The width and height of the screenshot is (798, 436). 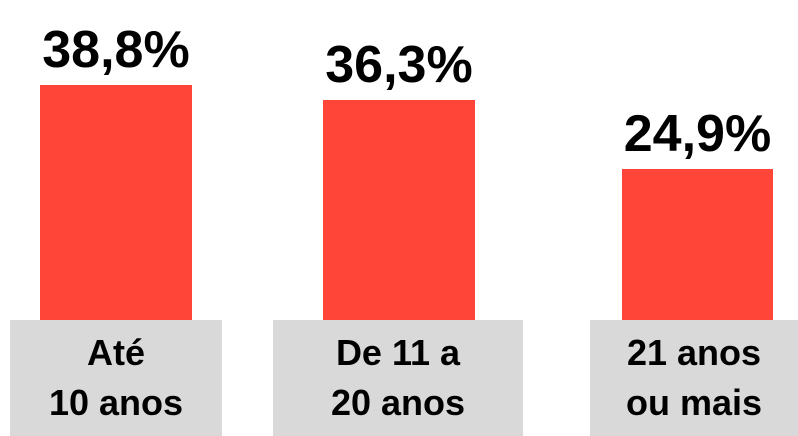 I want to click on category-label: Até 10 anos, so click(x=116, y=377).